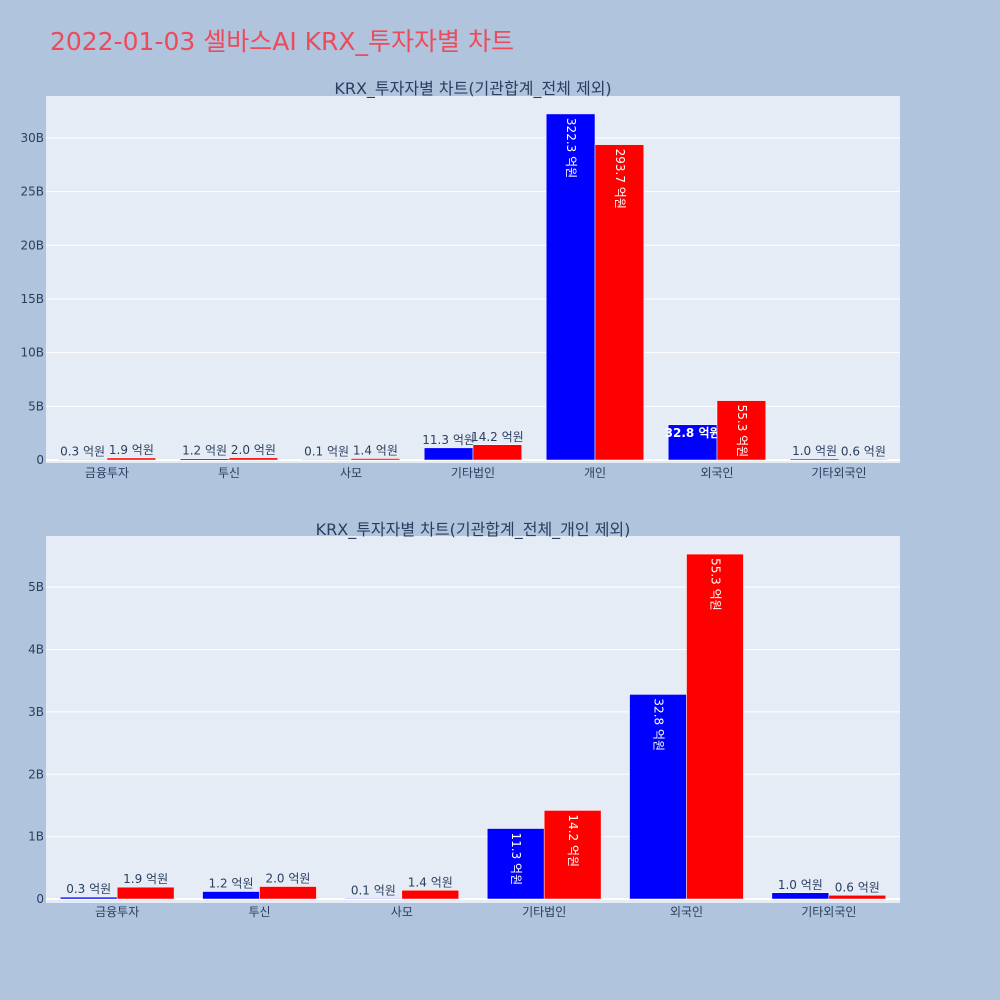  What do you see at coordinates (571, 148) in the screenshot?
I see `bar-value-label: 322.3 억원` at bounding box center [571, 148].